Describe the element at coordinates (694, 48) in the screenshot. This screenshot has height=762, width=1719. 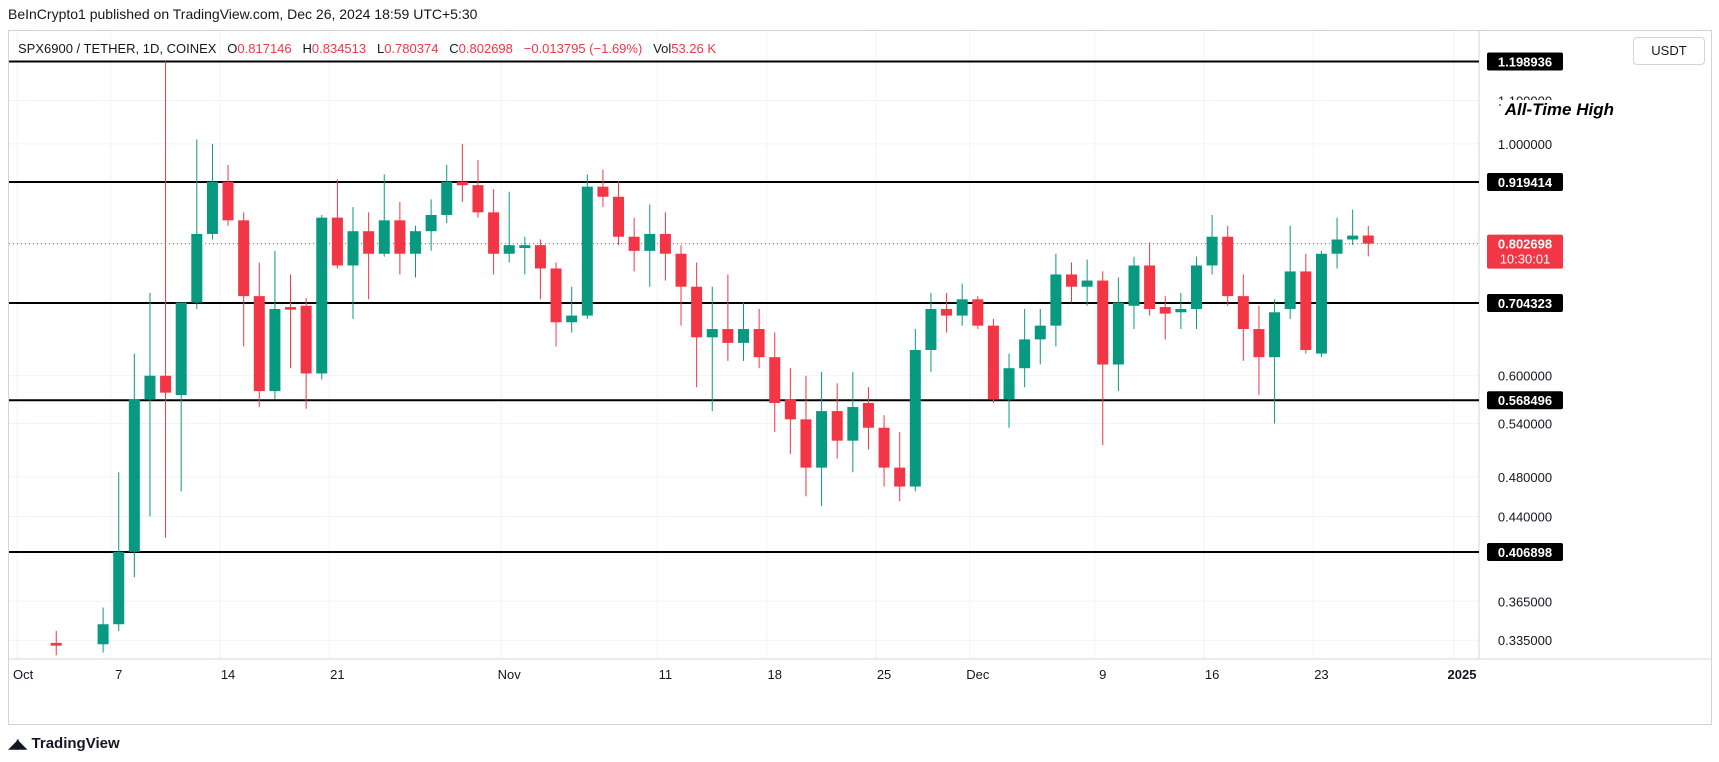
I see `legend-volume-value: 53.26 K` at that location.